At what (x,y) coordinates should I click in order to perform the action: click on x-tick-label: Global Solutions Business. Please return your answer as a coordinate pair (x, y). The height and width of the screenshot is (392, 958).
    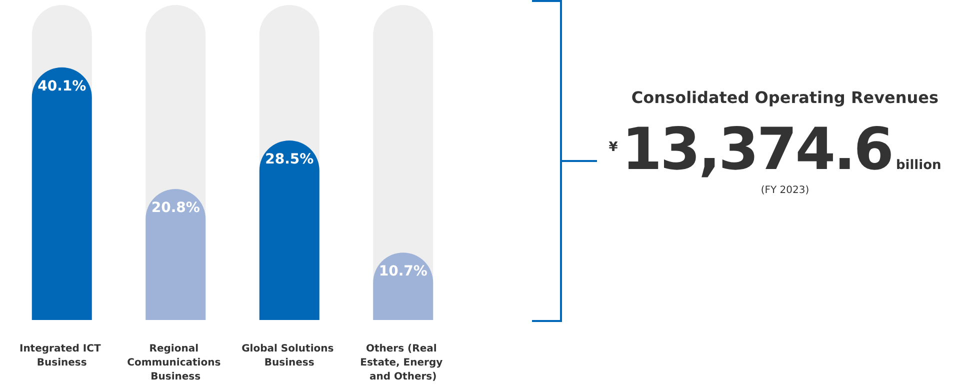
    Looking at the image, I should click on (290, 356).